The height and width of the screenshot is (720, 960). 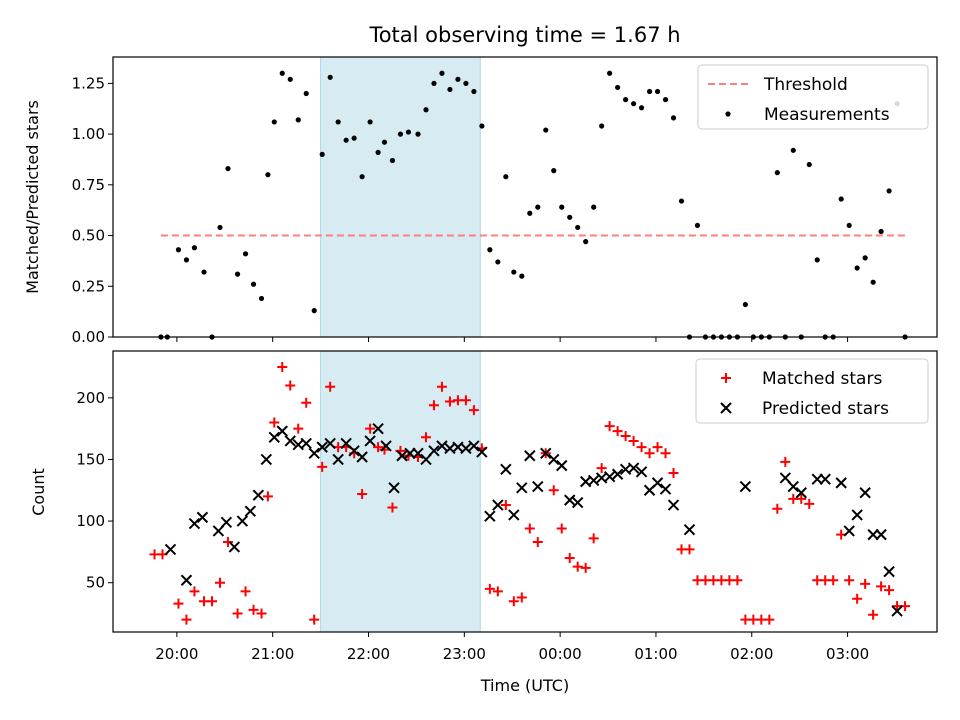 What do you see at coordinates (95, 583) in the screenshot?
I see `bottom-ytick-label: 50` at bounding box center [95, 583].